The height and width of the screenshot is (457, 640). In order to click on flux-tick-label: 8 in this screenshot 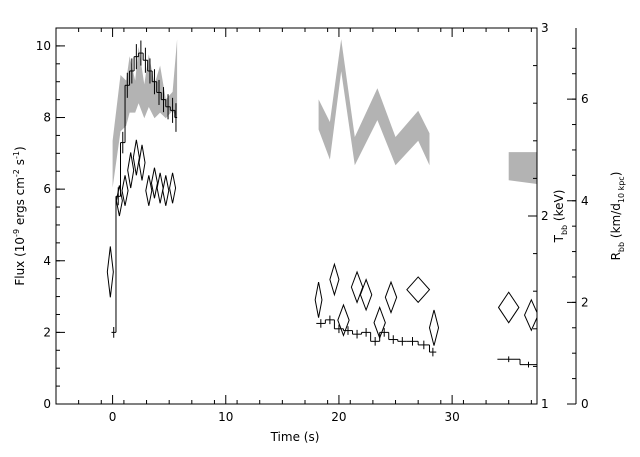, I will do `click(47, 118)`.